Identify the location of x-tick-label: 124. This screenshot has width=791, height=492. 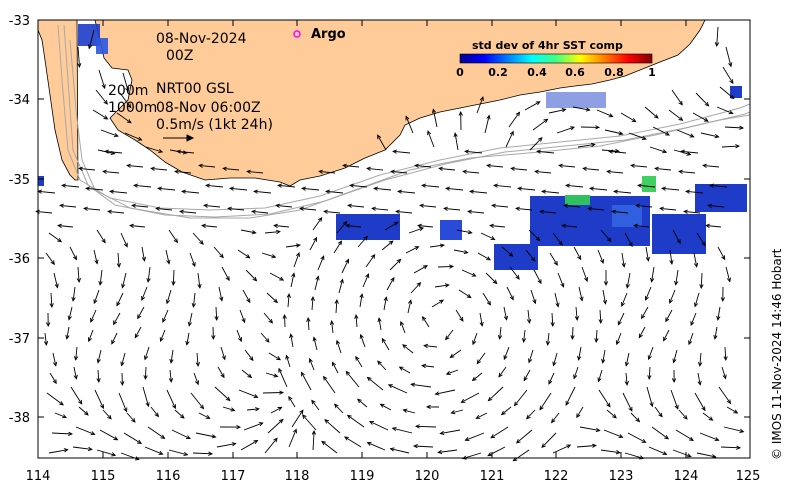
(686, 476).